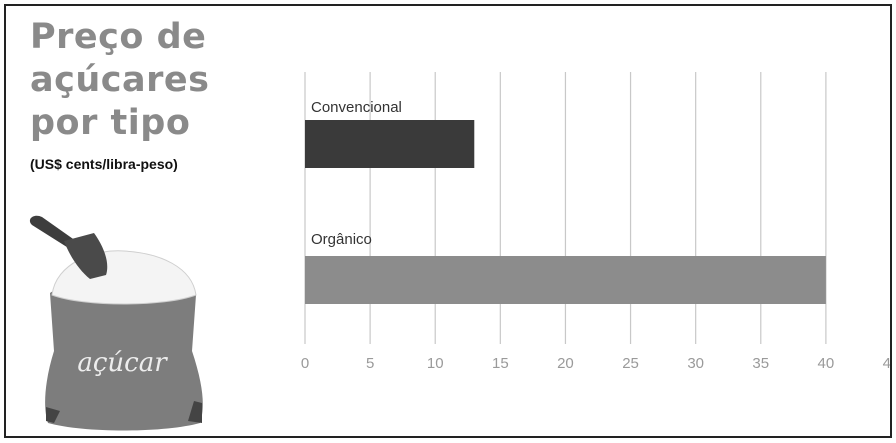 This screenshot has width=896, height=443. Describe the element at coordinates (120, 80) in the screenshot. I see `chart-title: Preço de açúcares por tipo` at that location.